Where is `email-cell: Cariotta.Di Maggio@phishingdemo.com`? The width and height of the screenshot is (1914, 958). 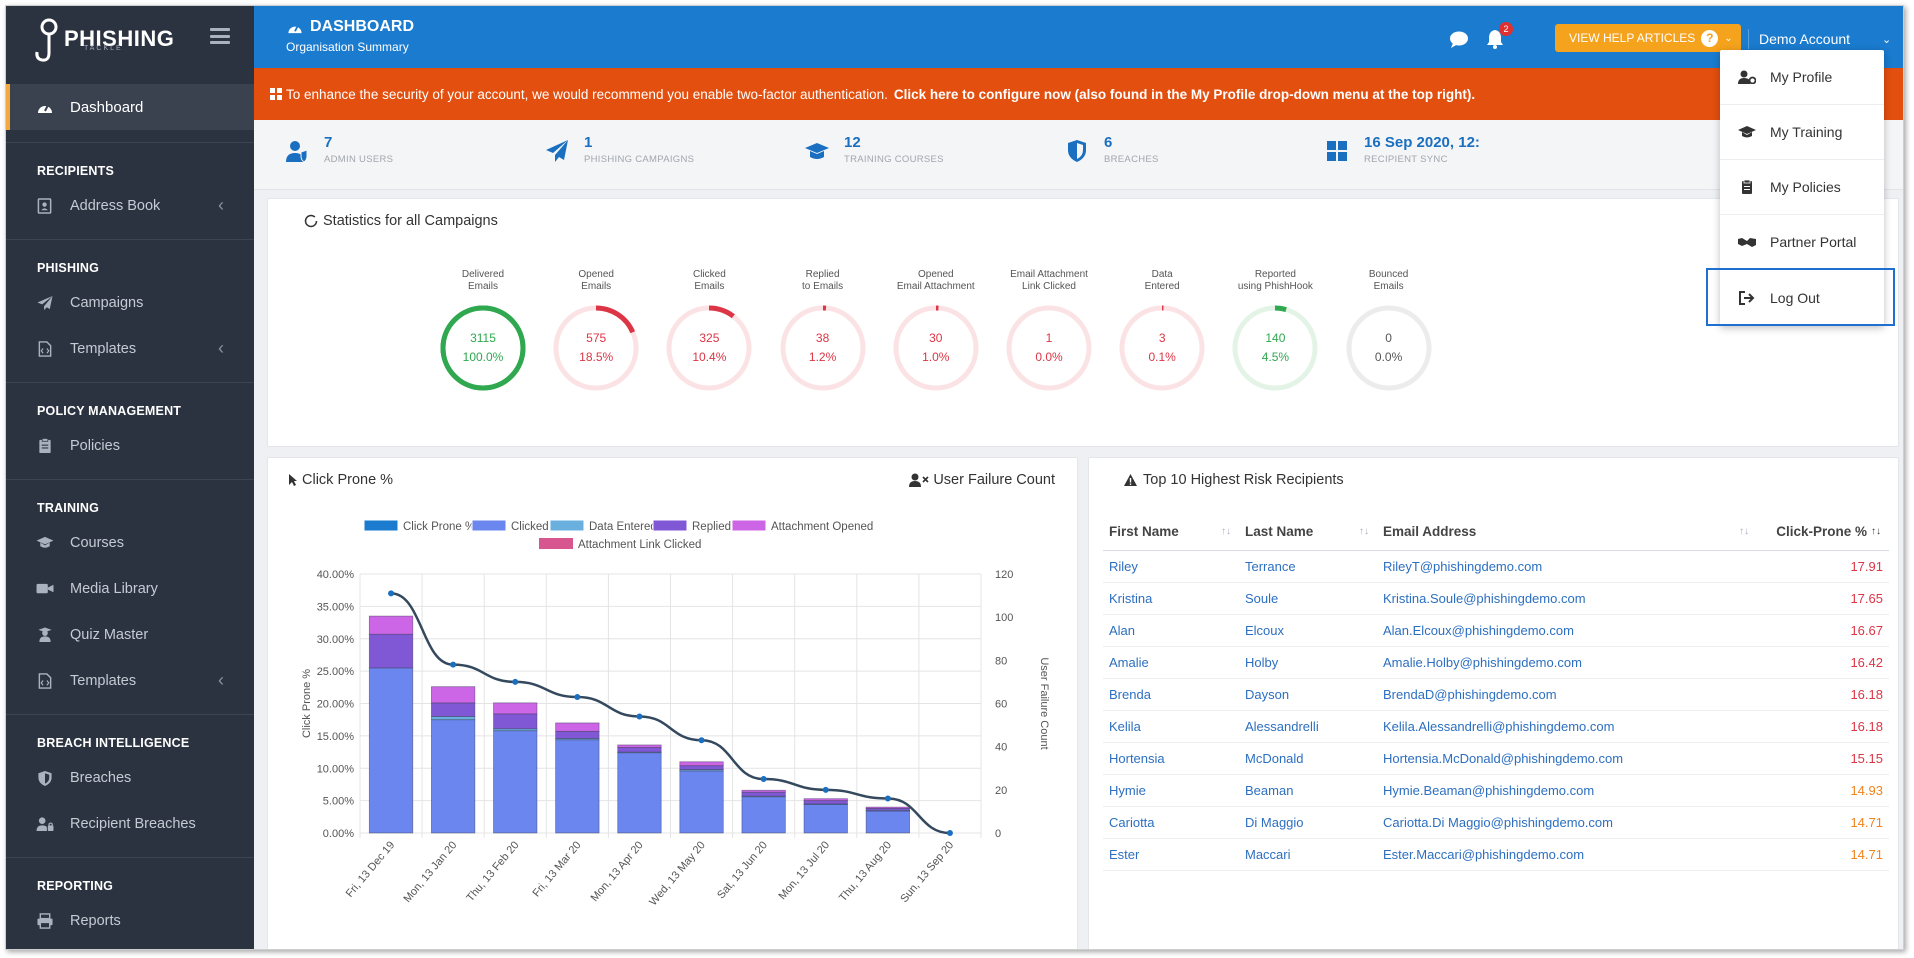 email-cell: Cariotta.Di Maggio@phishingdemo.com is located at coordinates (1567, 822).